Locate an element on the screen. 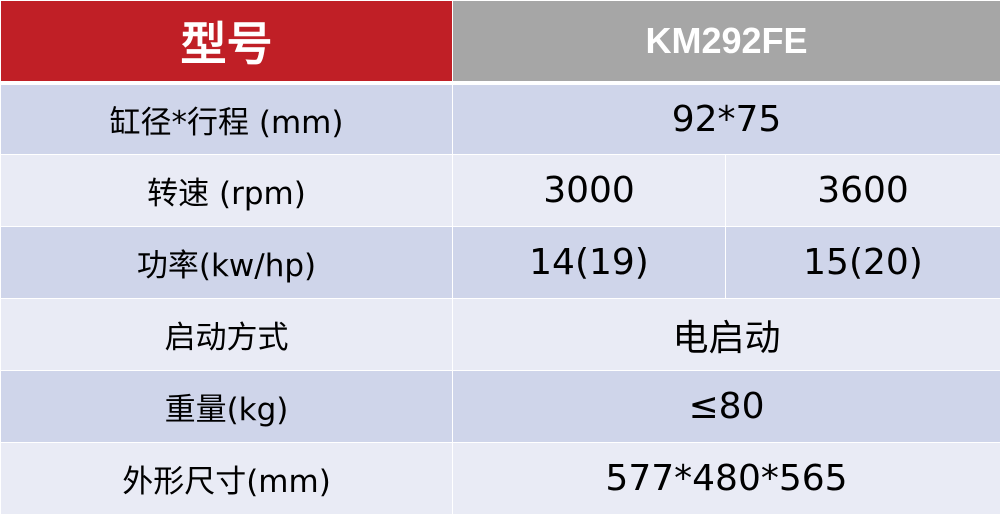  row-label: 功率(kw/hp) is located at coordinates (227, 263).